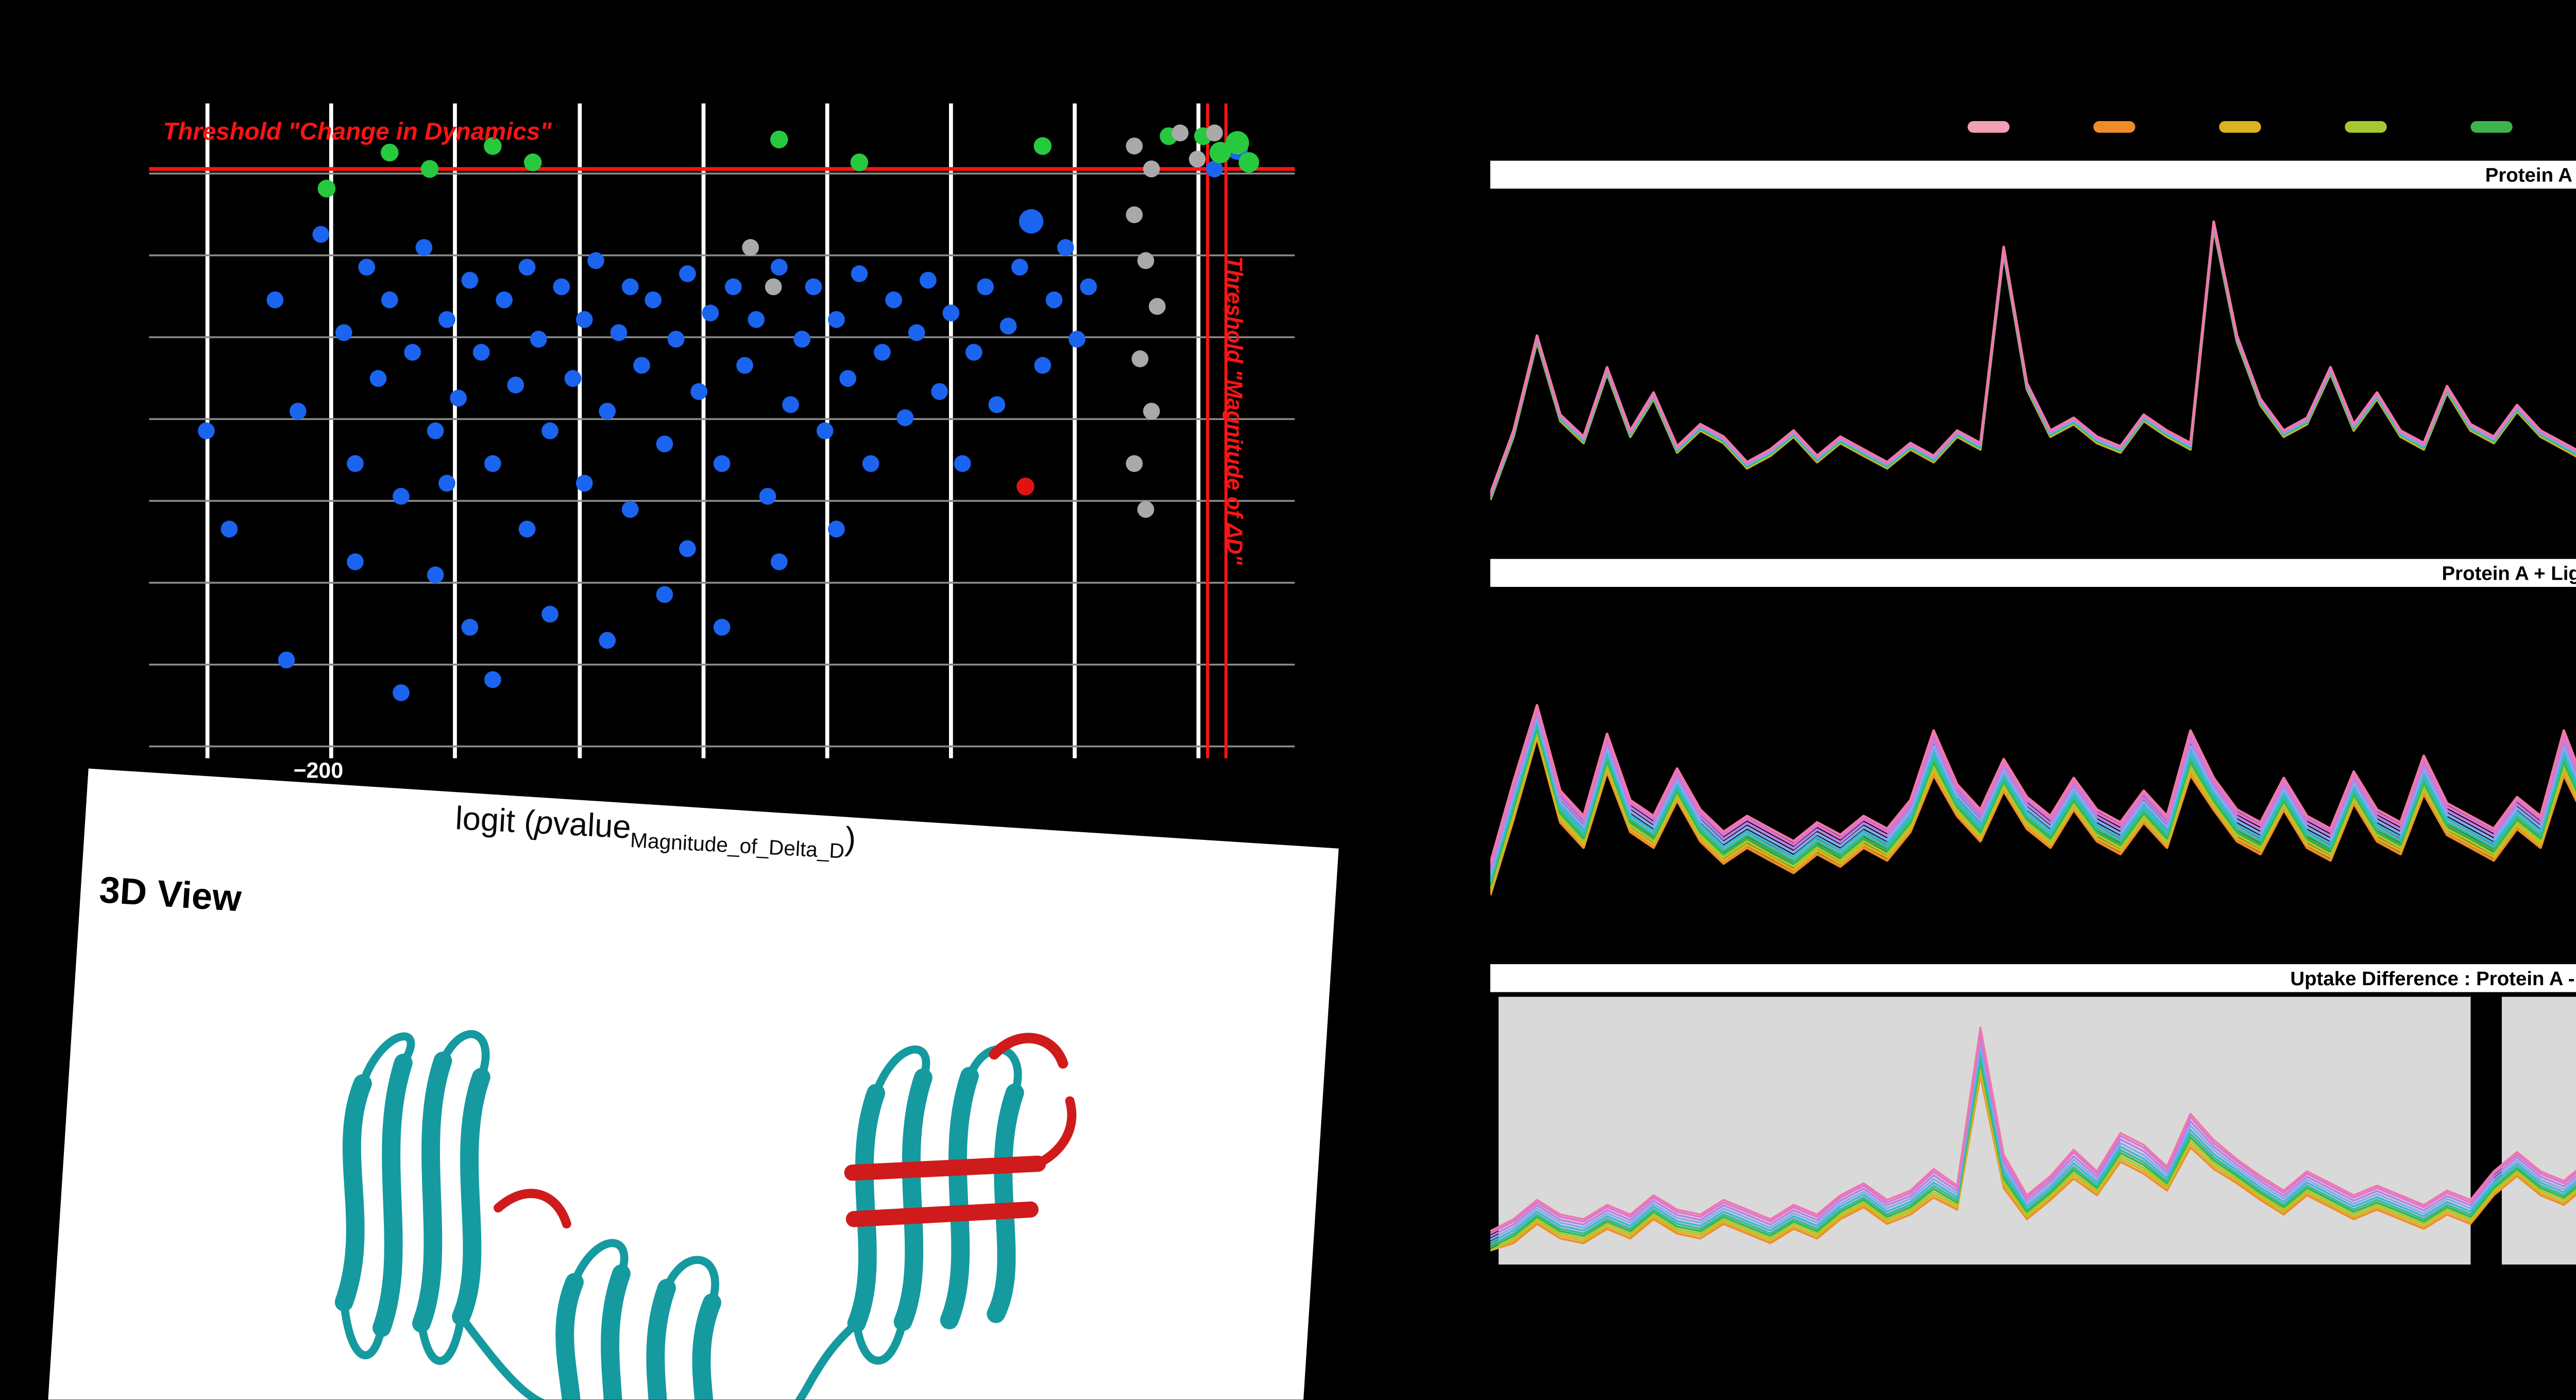 The height and width of the screenshot is (1400, 2576). What do you see at coordinates (495, 819) in the screenshot?
I see `xlabel-prefix: logit (` at bounding box center [495, 819].